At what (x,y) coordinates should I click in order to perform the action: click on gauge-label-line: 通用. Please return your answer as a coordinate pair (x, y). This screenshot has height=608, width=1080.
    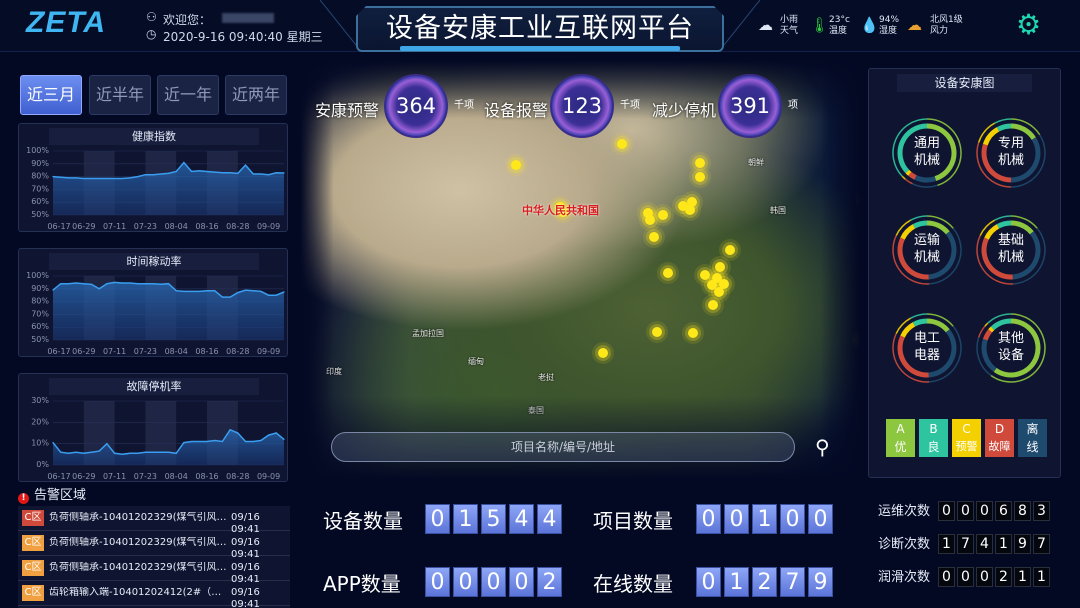
    Looking at the image, I should click on (926, 143).